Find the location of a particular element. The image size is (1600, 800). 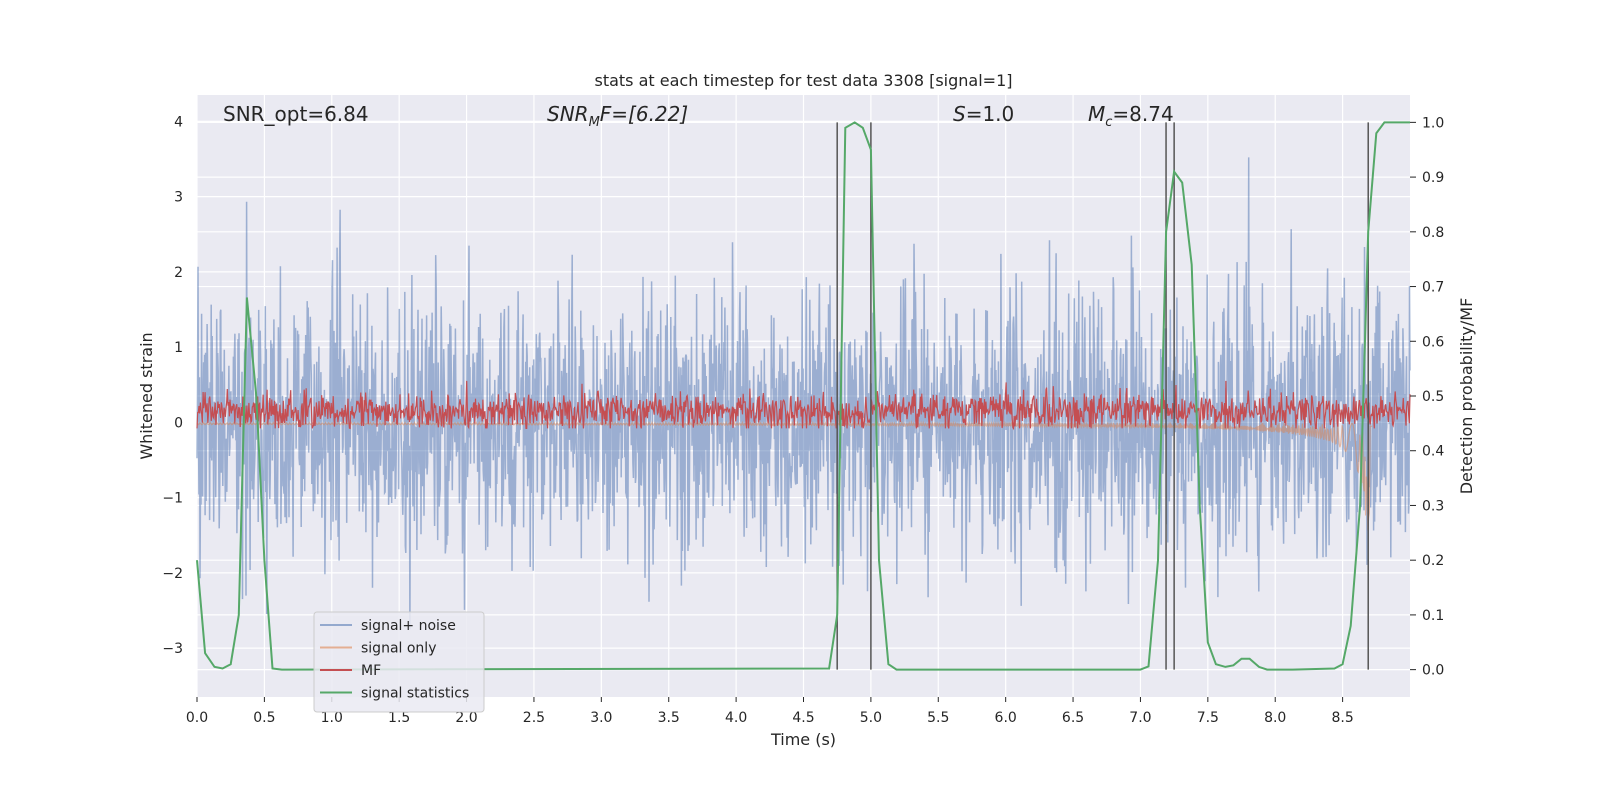

s-annotation: S=1.0 is located at coordinates (983, 114).